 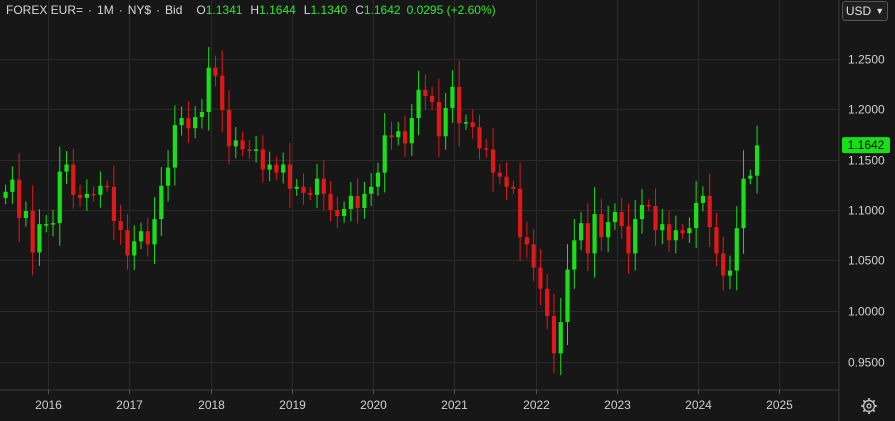 I want to click on chart-settings-button, so click(x=869, y=406).